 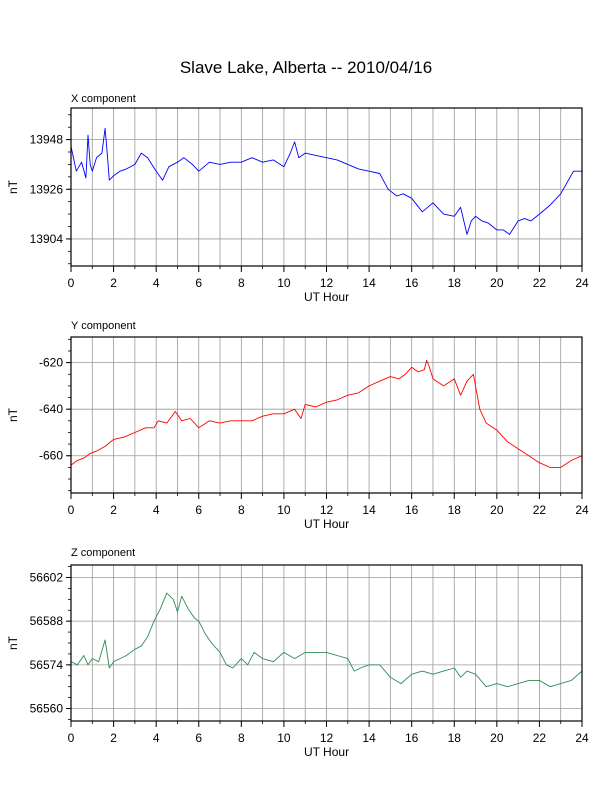 I want to click on y-tick-label: 56588, so click(x=47, y=621).